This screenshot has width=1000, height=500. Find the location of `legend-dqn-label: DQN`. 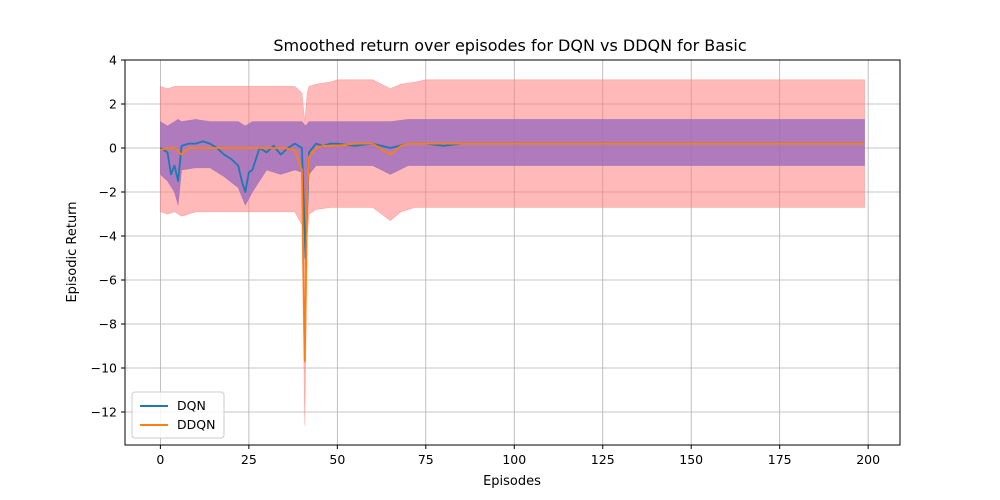

legend-dqn-label: DQN is located at coordinates (191, 405).